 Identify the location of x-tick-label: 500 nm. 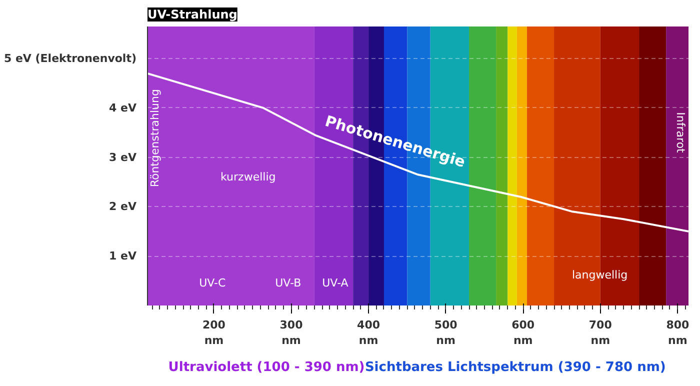
(446, 333).